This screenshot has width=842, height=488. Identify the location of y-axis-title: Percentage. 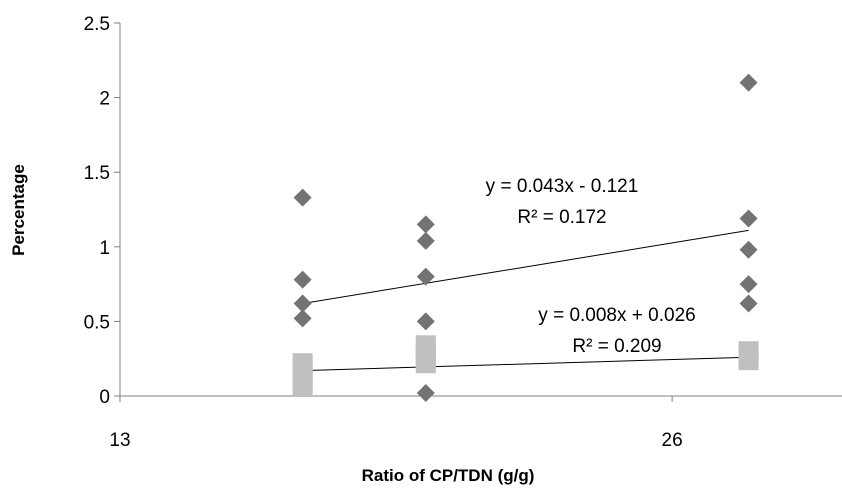
(18, 210).